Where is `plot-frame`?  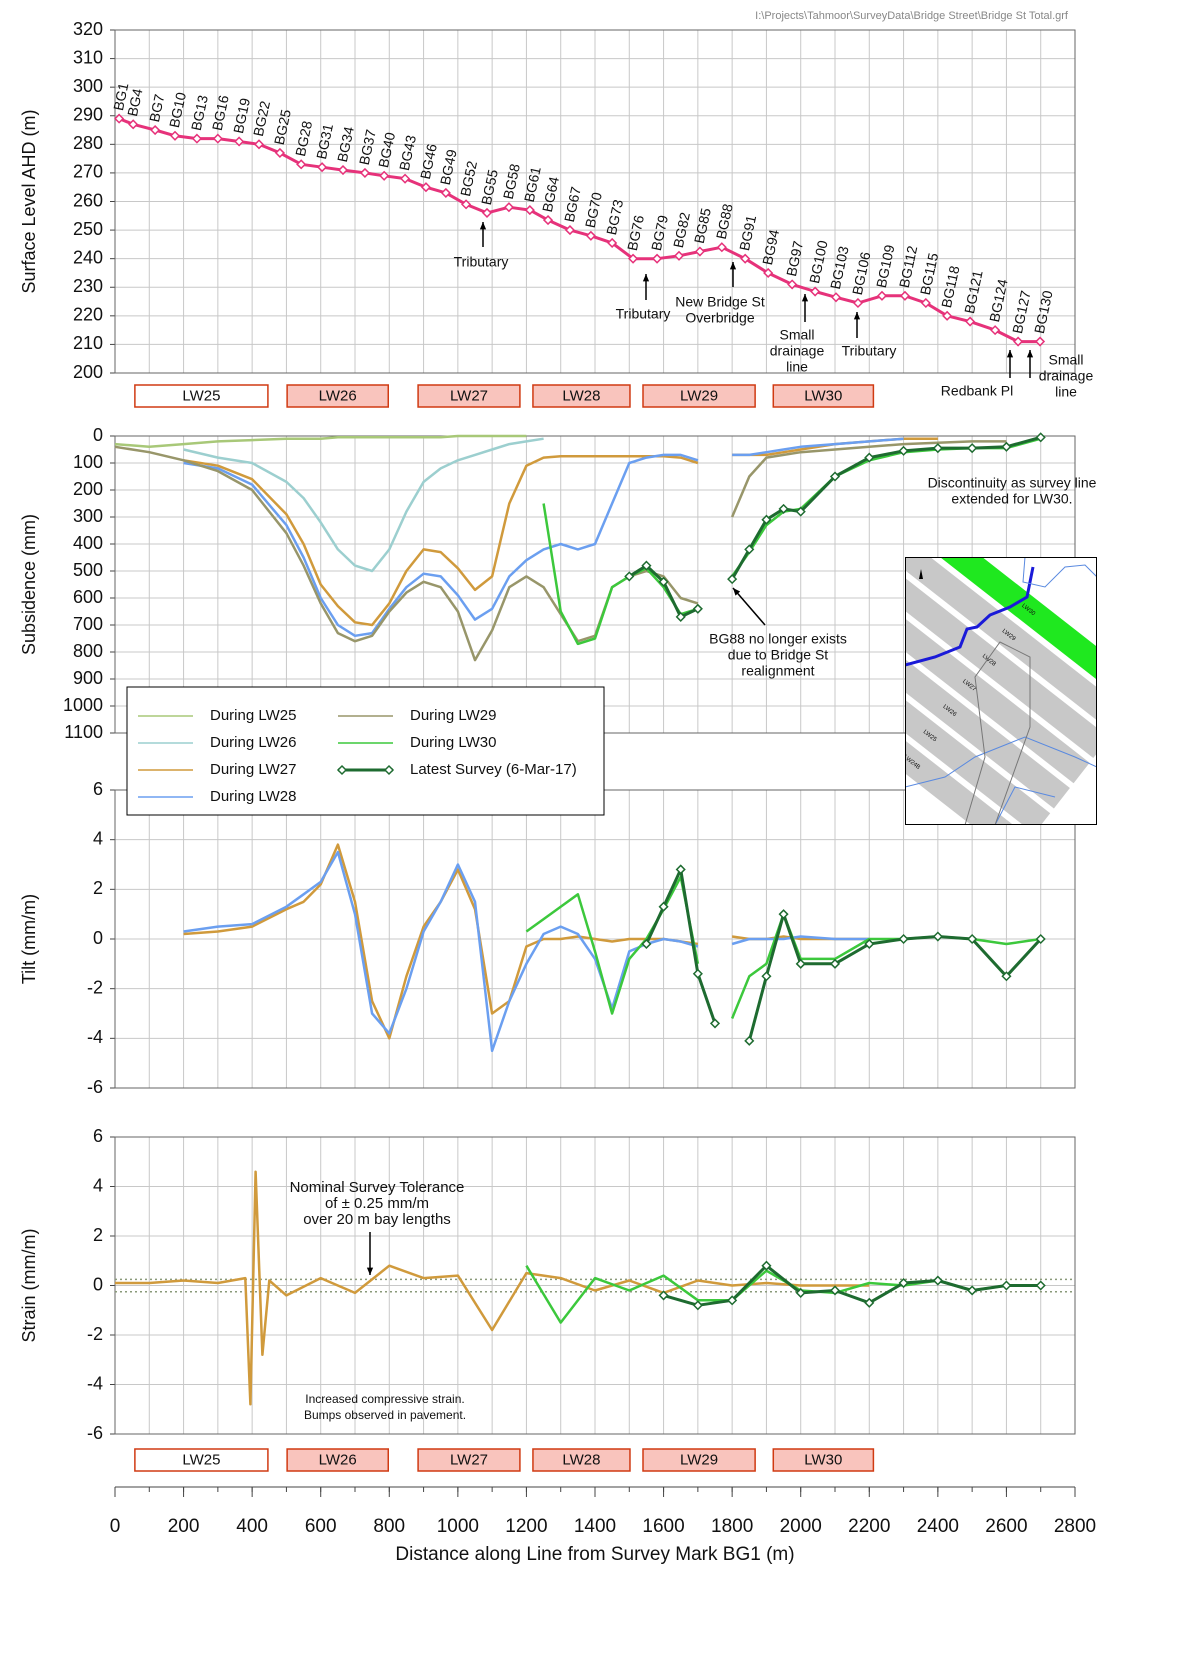 plot-frame is located at coordinates (595, 1285).